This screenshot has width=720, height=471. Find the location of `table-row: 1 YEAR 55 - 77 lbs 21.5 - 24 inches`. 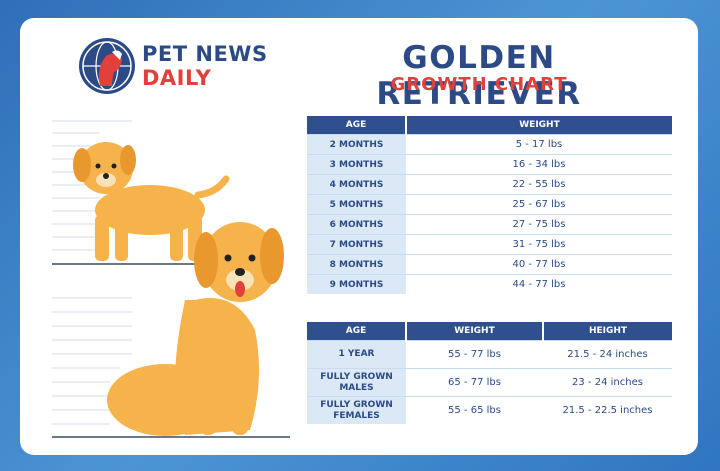

table-row: 1 YEAR 55 - 77 lbs 21.5 - 24 inches is located at coordinates (489, 354).